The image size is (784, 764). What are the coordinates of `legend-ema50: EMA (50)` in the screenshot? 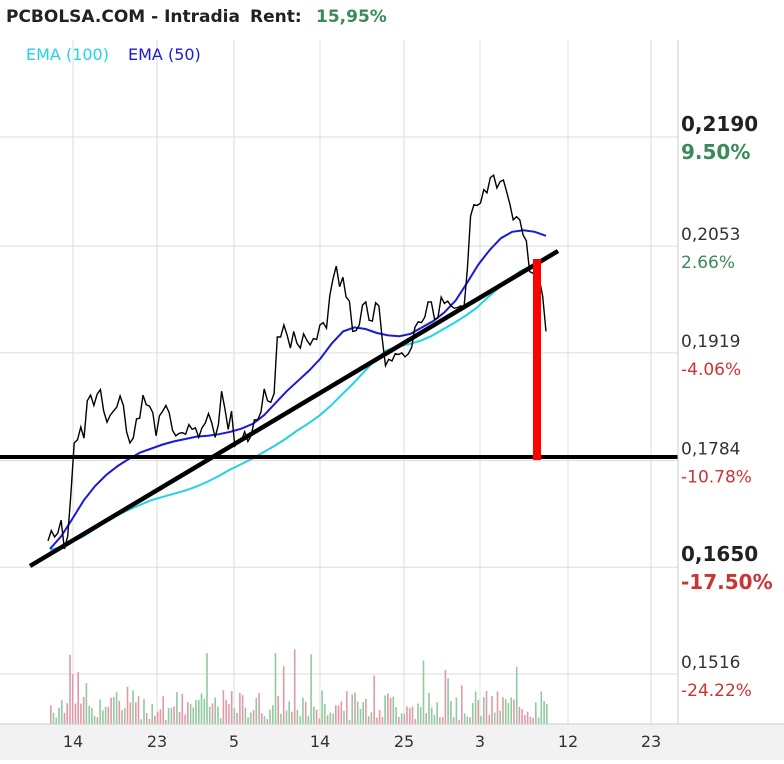 It's located at (164, 54).